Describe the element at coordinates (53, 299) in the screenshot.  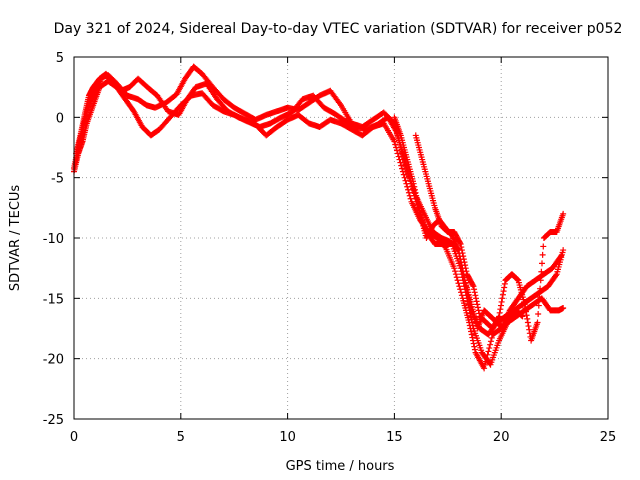
I see `y-tick-label: -15` at that location.